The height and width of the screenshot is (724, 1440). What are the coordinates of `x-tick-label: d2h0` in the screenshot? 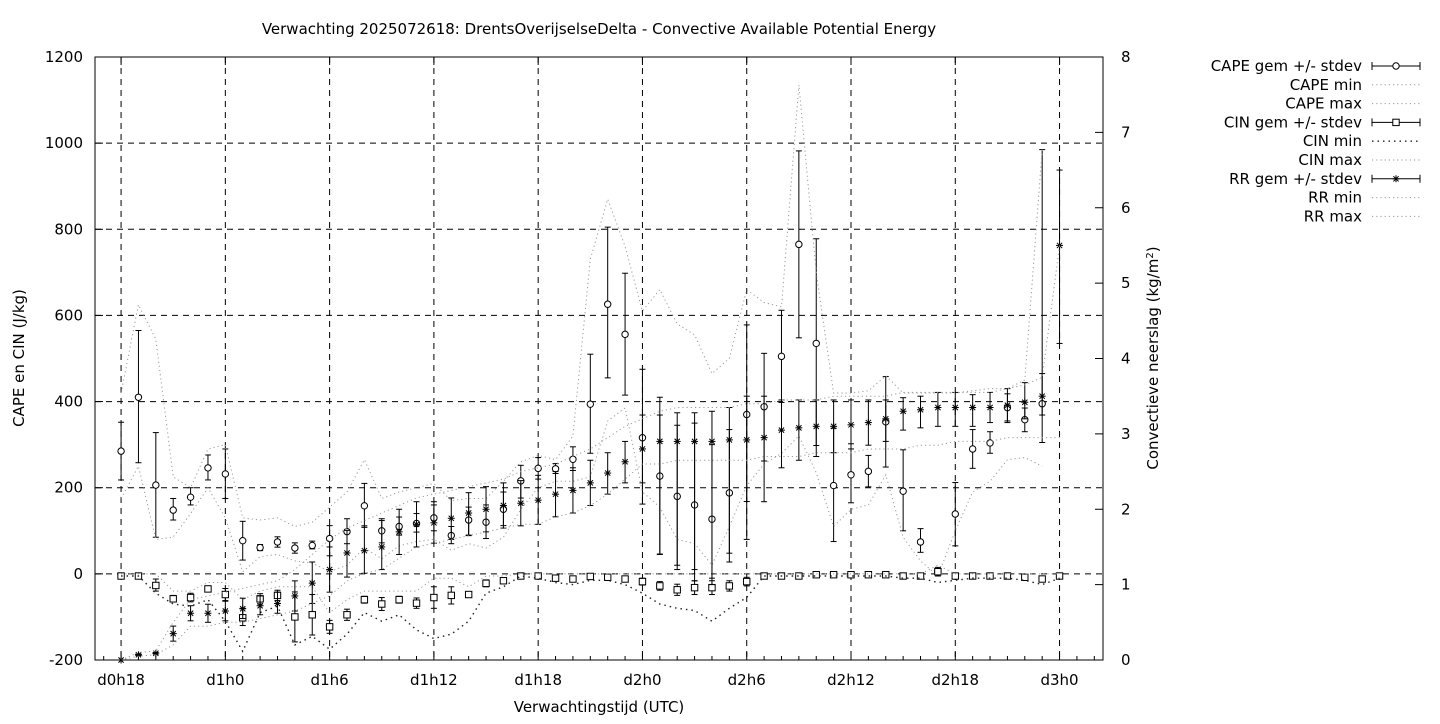 It's located at (642, 680).